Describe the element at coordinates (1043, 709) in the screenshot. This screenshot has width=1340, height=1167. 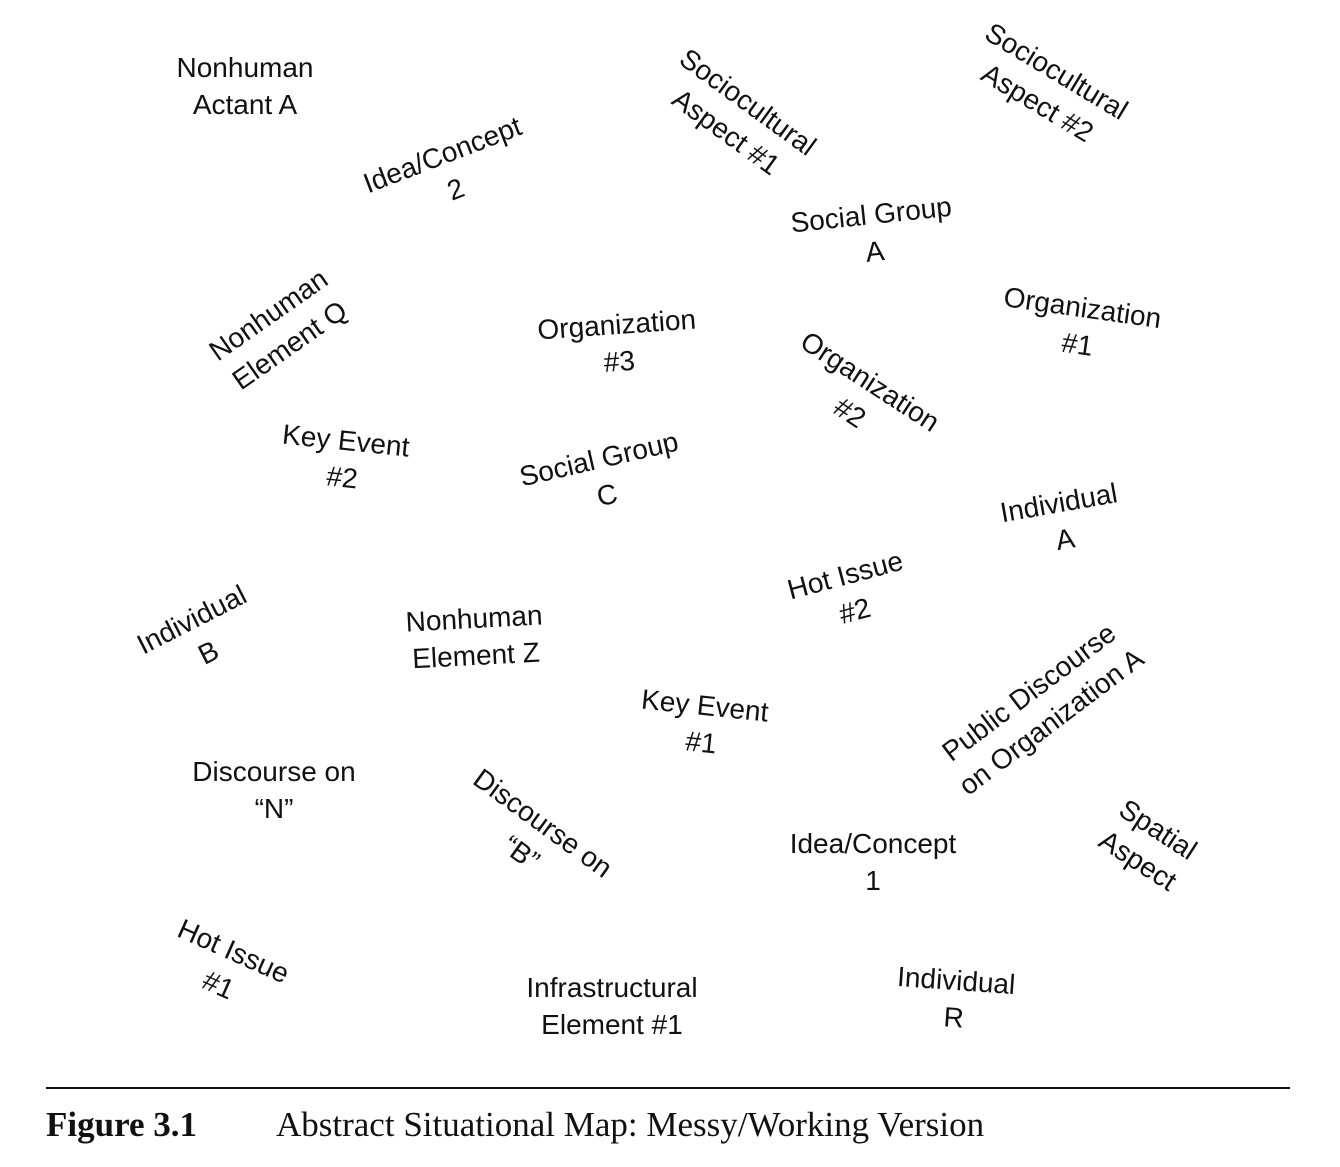
I see `label-public-discourse-org-a: Public Discourse on Organization A` at that location.